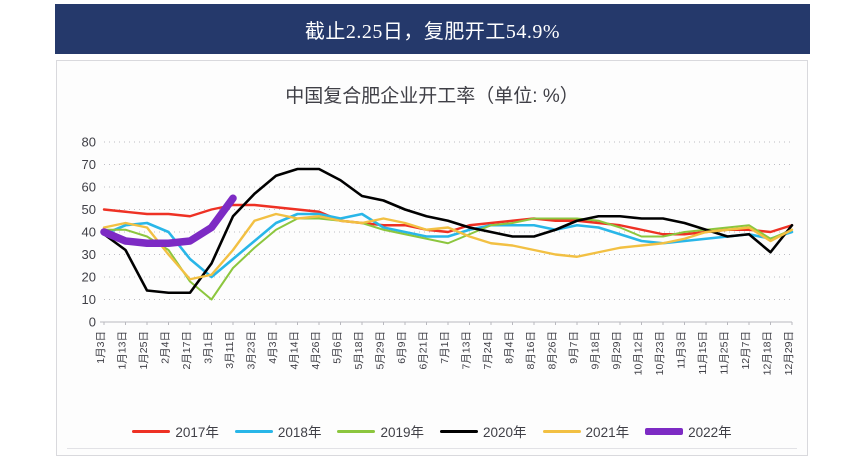 The image size is (854, 462). What do you see at coordinates (789, 353) in the screenshot?
I see `x-axis-tick-label: 12月29日` at bounding box center [789, 353].